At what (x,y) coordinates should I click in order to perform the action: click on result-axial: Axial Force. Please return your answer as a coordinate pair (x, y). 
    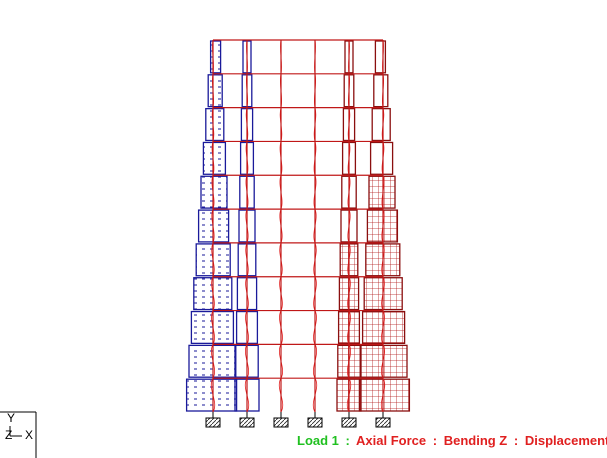
    Looking at the image, I should click on (391, 440).